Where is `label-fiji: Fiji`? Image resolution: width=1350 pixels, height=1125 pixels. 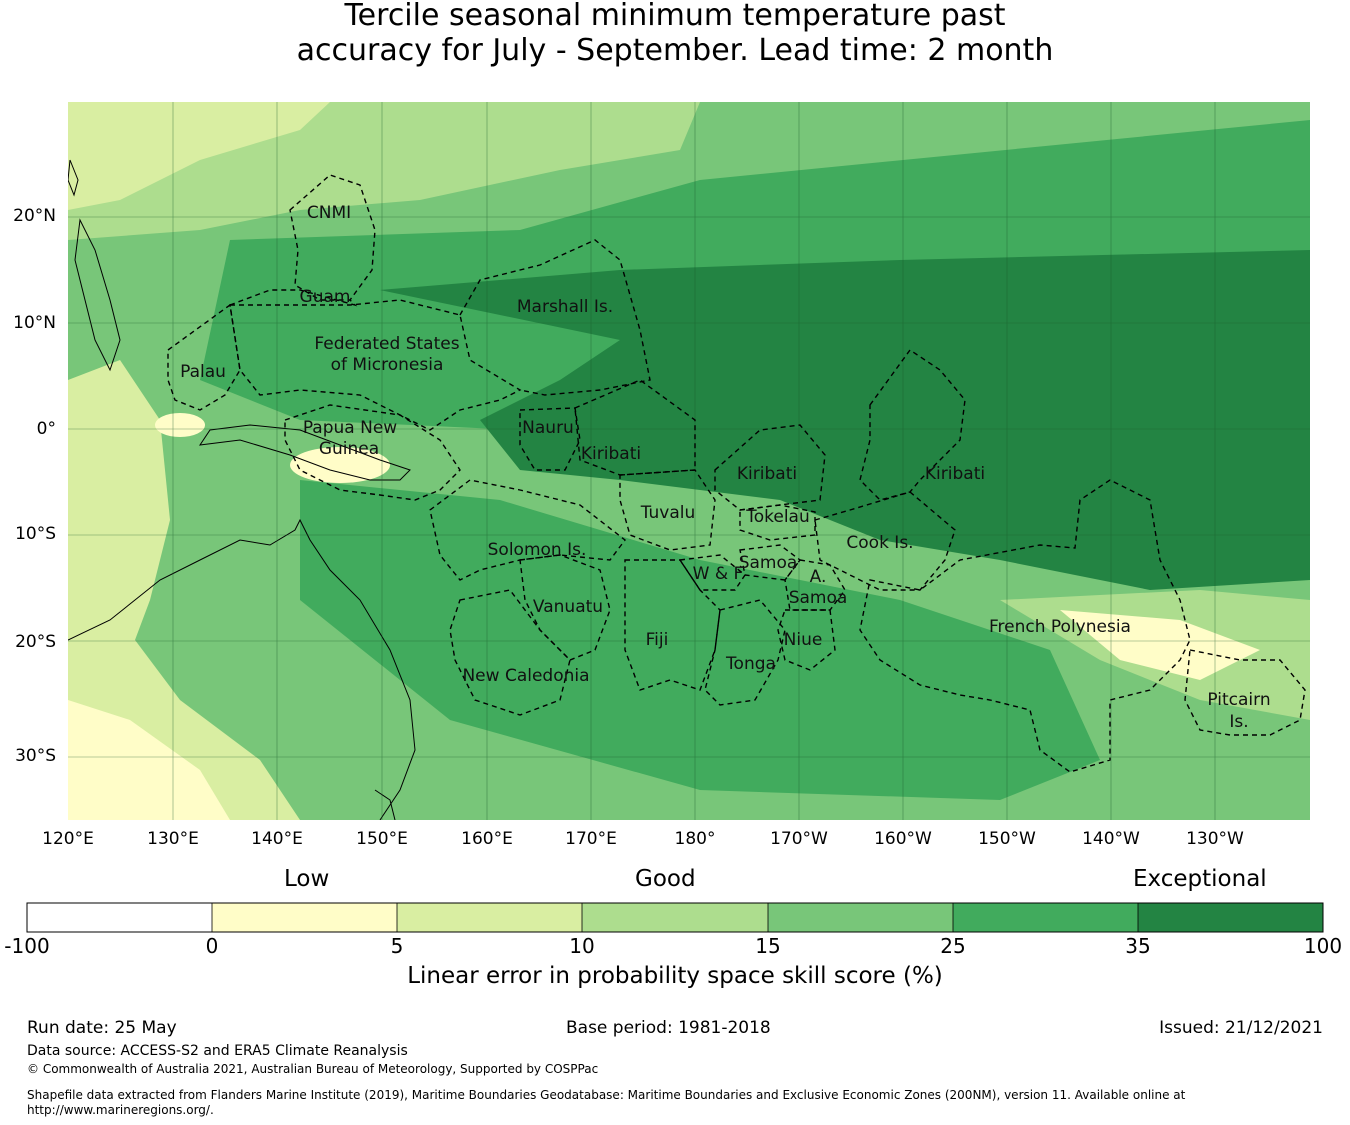 label-fiji: Fiji is located at coordinates (657, 640).